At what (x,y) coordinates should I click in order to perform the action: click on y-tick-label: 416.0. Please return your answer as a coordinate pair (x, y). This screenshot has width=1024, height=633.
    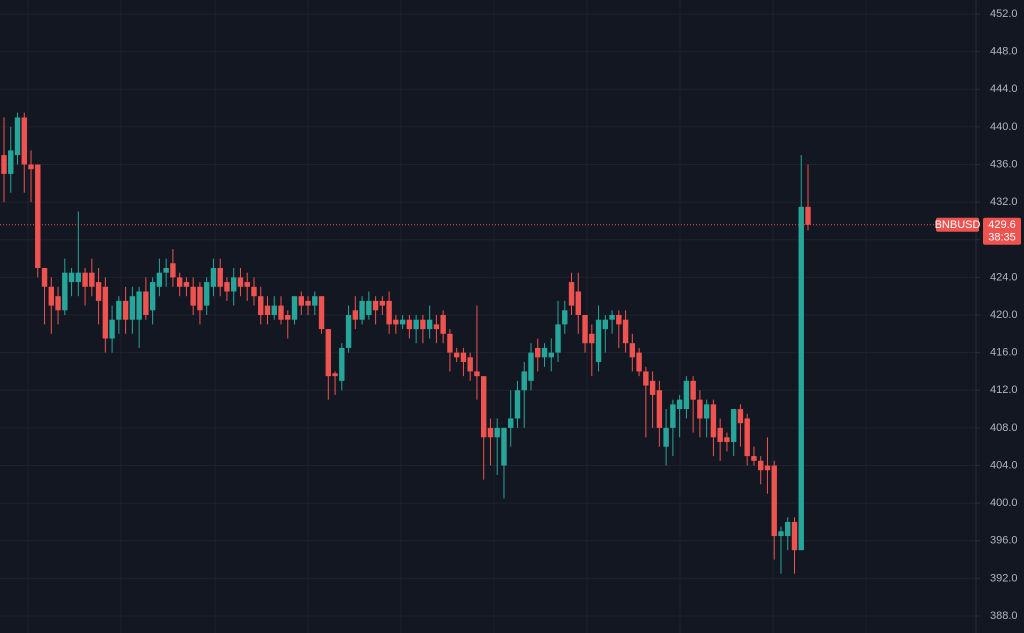
    Looking at the image, I should click on (1004, 353).